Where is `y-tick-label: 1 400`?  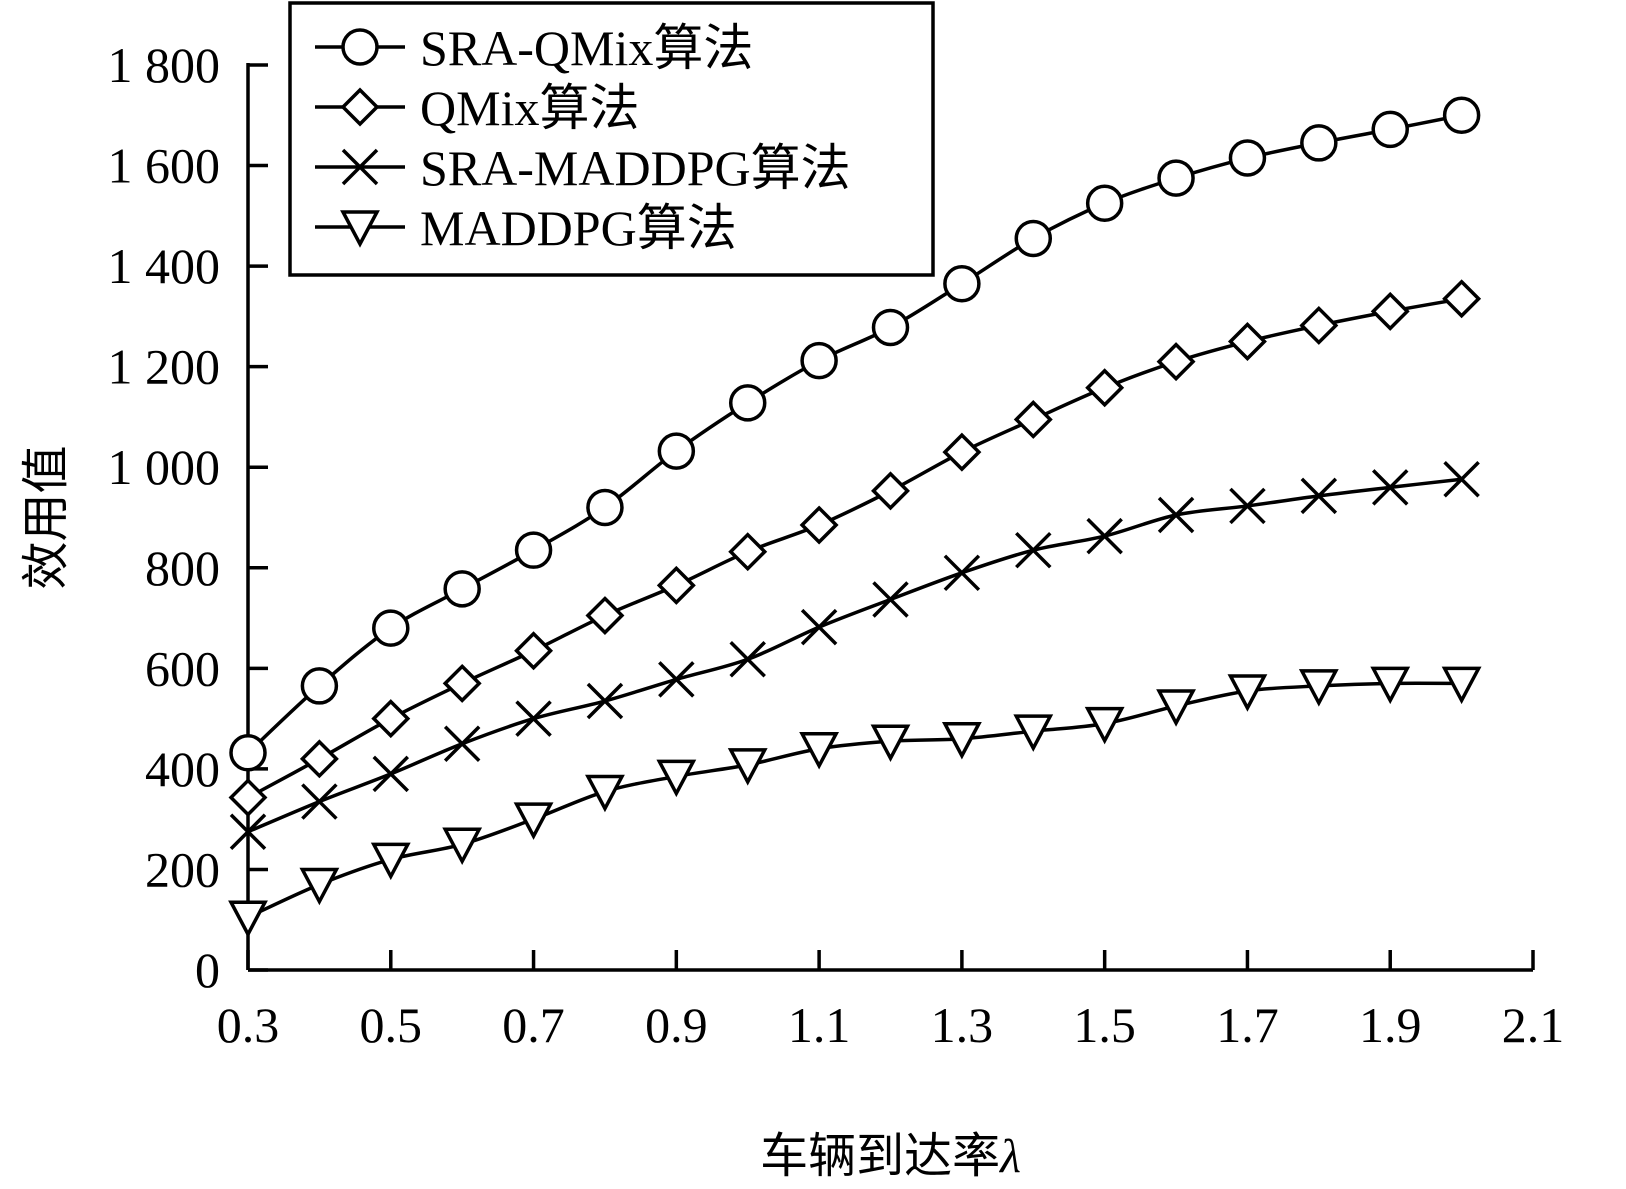 y-tick-label: 1 400 is located at coordinates (164, 266).